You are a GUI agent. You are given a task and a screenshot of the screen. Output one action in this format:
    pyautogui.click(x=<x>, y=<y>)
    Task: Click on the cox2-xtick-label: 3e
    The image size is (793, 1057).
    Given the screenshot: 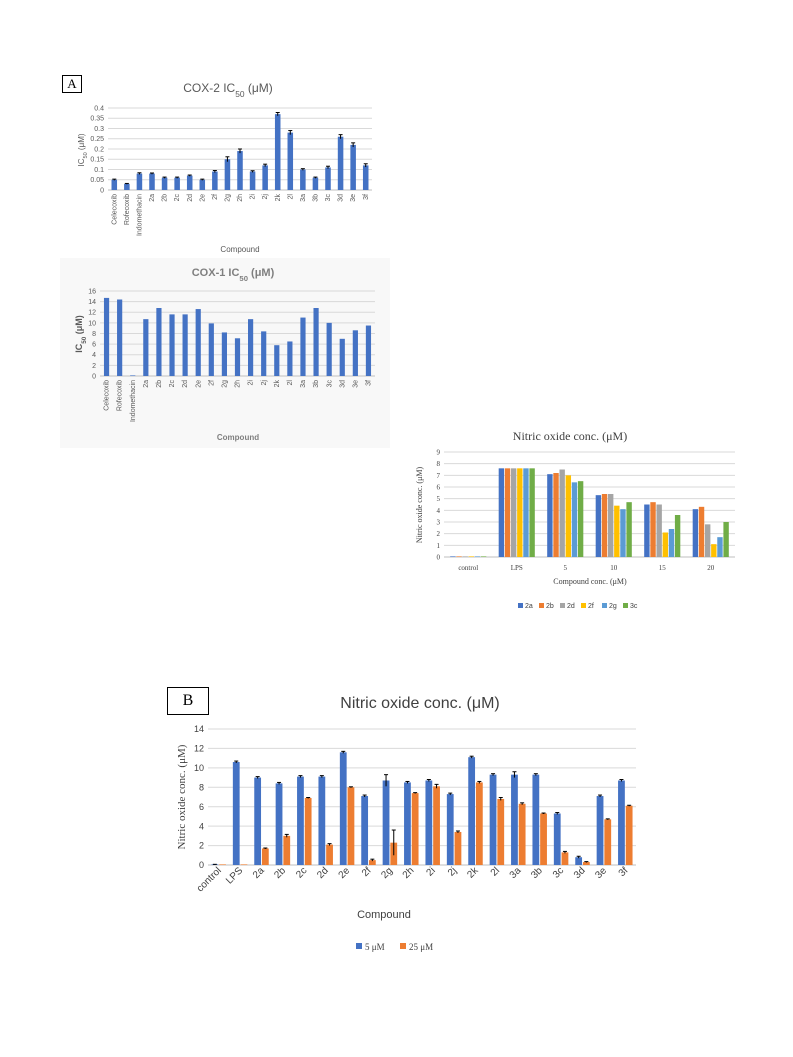 What is the action you would take?
    pyautogui.click(x=353, y=198)
    